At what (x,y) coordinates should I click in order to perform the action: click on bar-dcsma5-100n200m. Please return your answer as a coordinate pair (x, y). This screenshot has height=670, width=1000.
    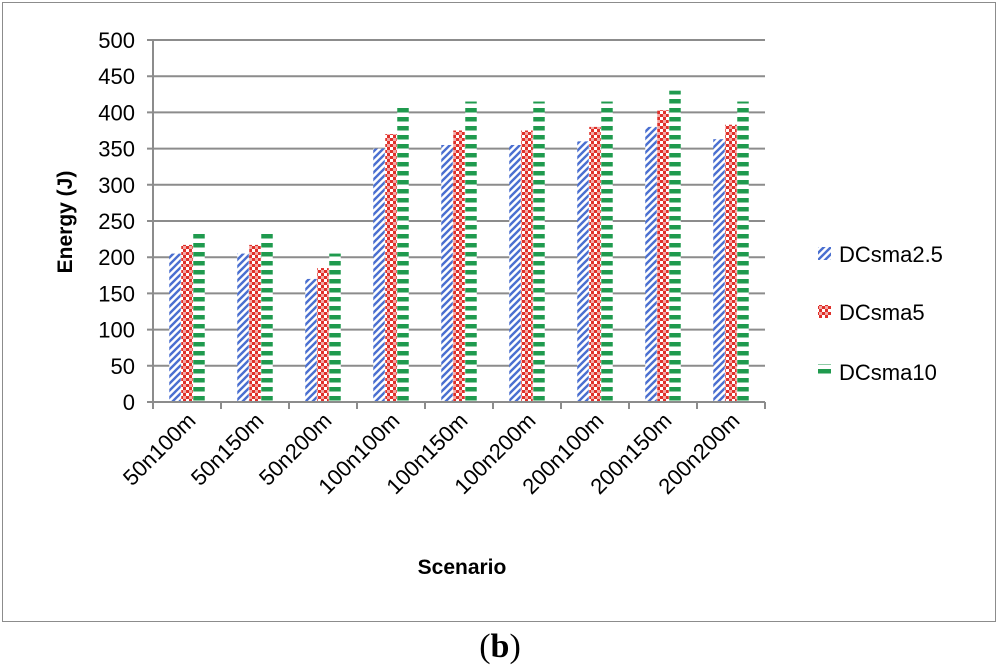
    Looking at the image, I should click on (527, 266).